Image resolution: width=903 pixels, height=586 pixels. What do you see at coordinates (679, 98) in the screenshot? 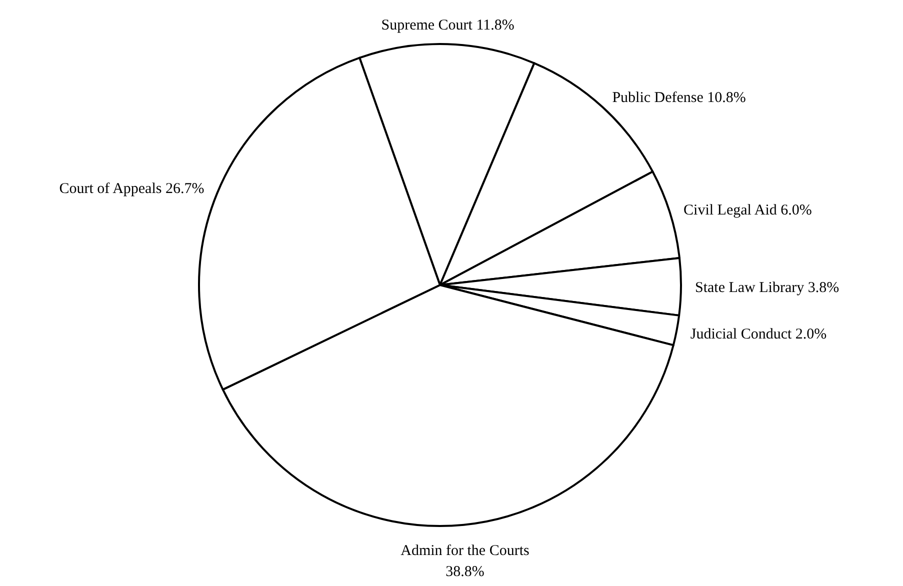
I see `slice-label: Public Defense 10.8%` at bounding box center [679, 98].